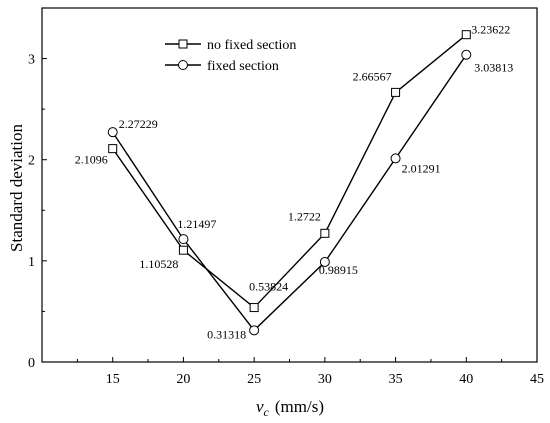 This screenshot has width=550, height=423. Describe the element at coordinates (466, 379) in the screenshot. I see `x-tick-label: 40` at that location.